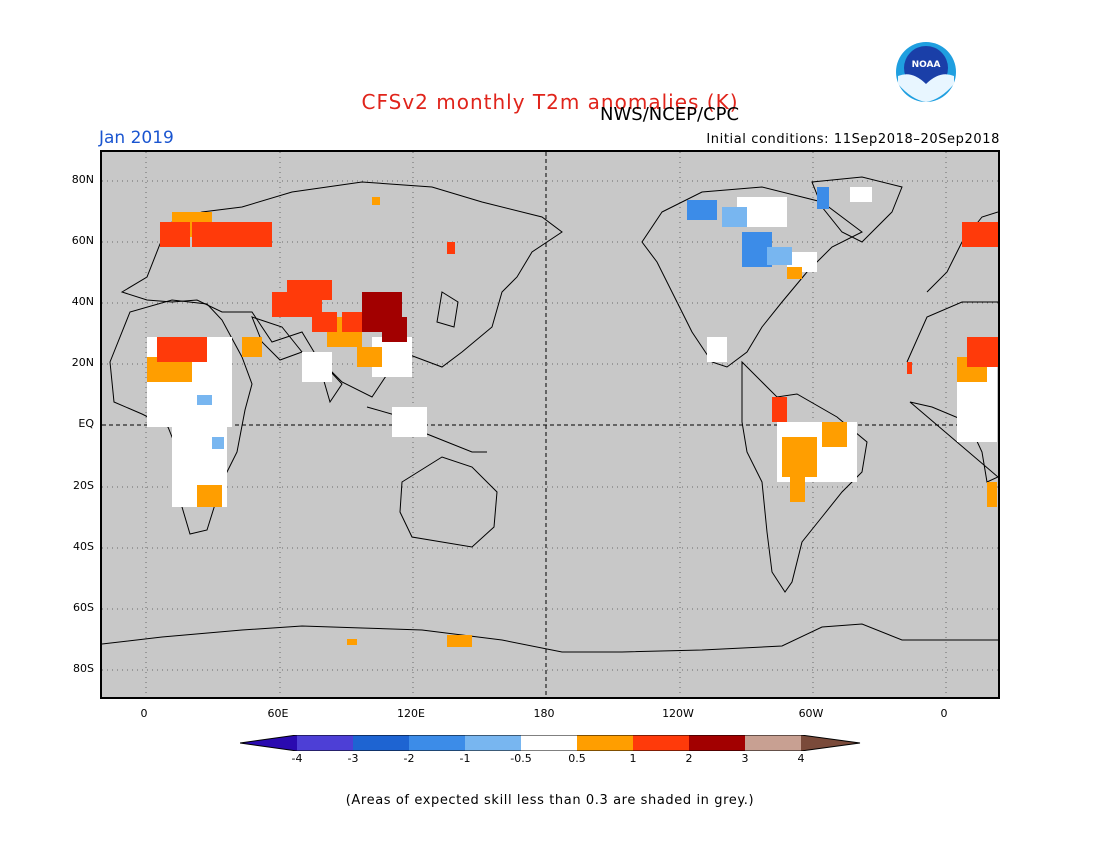  What do you see at coordinates (83, 546) in the screenshot?
I see `lat-tick: 40S` at bounding box center [83, 546].